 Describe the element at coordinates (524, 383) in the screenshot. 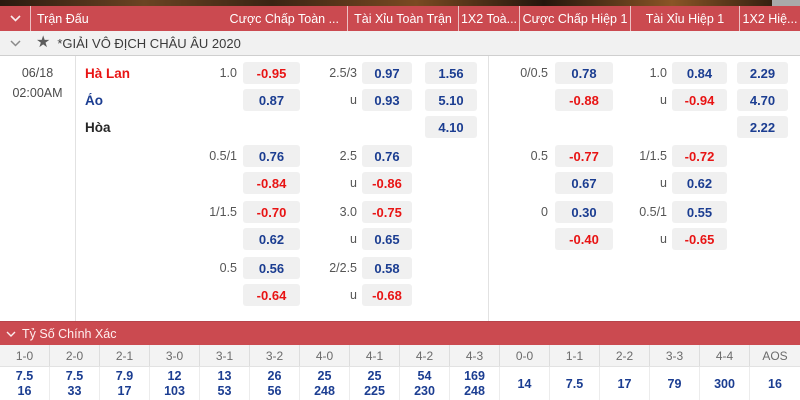

I see `score-odds-button: 14` at that location.